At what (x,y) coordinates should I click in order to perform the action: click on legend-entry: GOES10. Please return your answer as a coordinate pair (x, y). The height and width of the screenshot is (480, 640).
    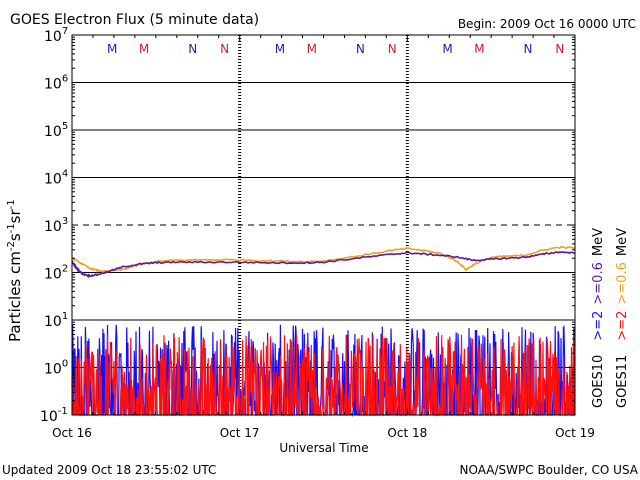
    Looking at the image, I should click on (598, 381).